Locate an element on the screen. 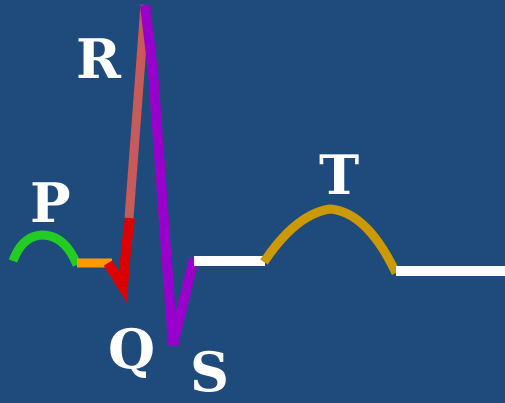  q-wave-segment is located at coordinates (119, 260).